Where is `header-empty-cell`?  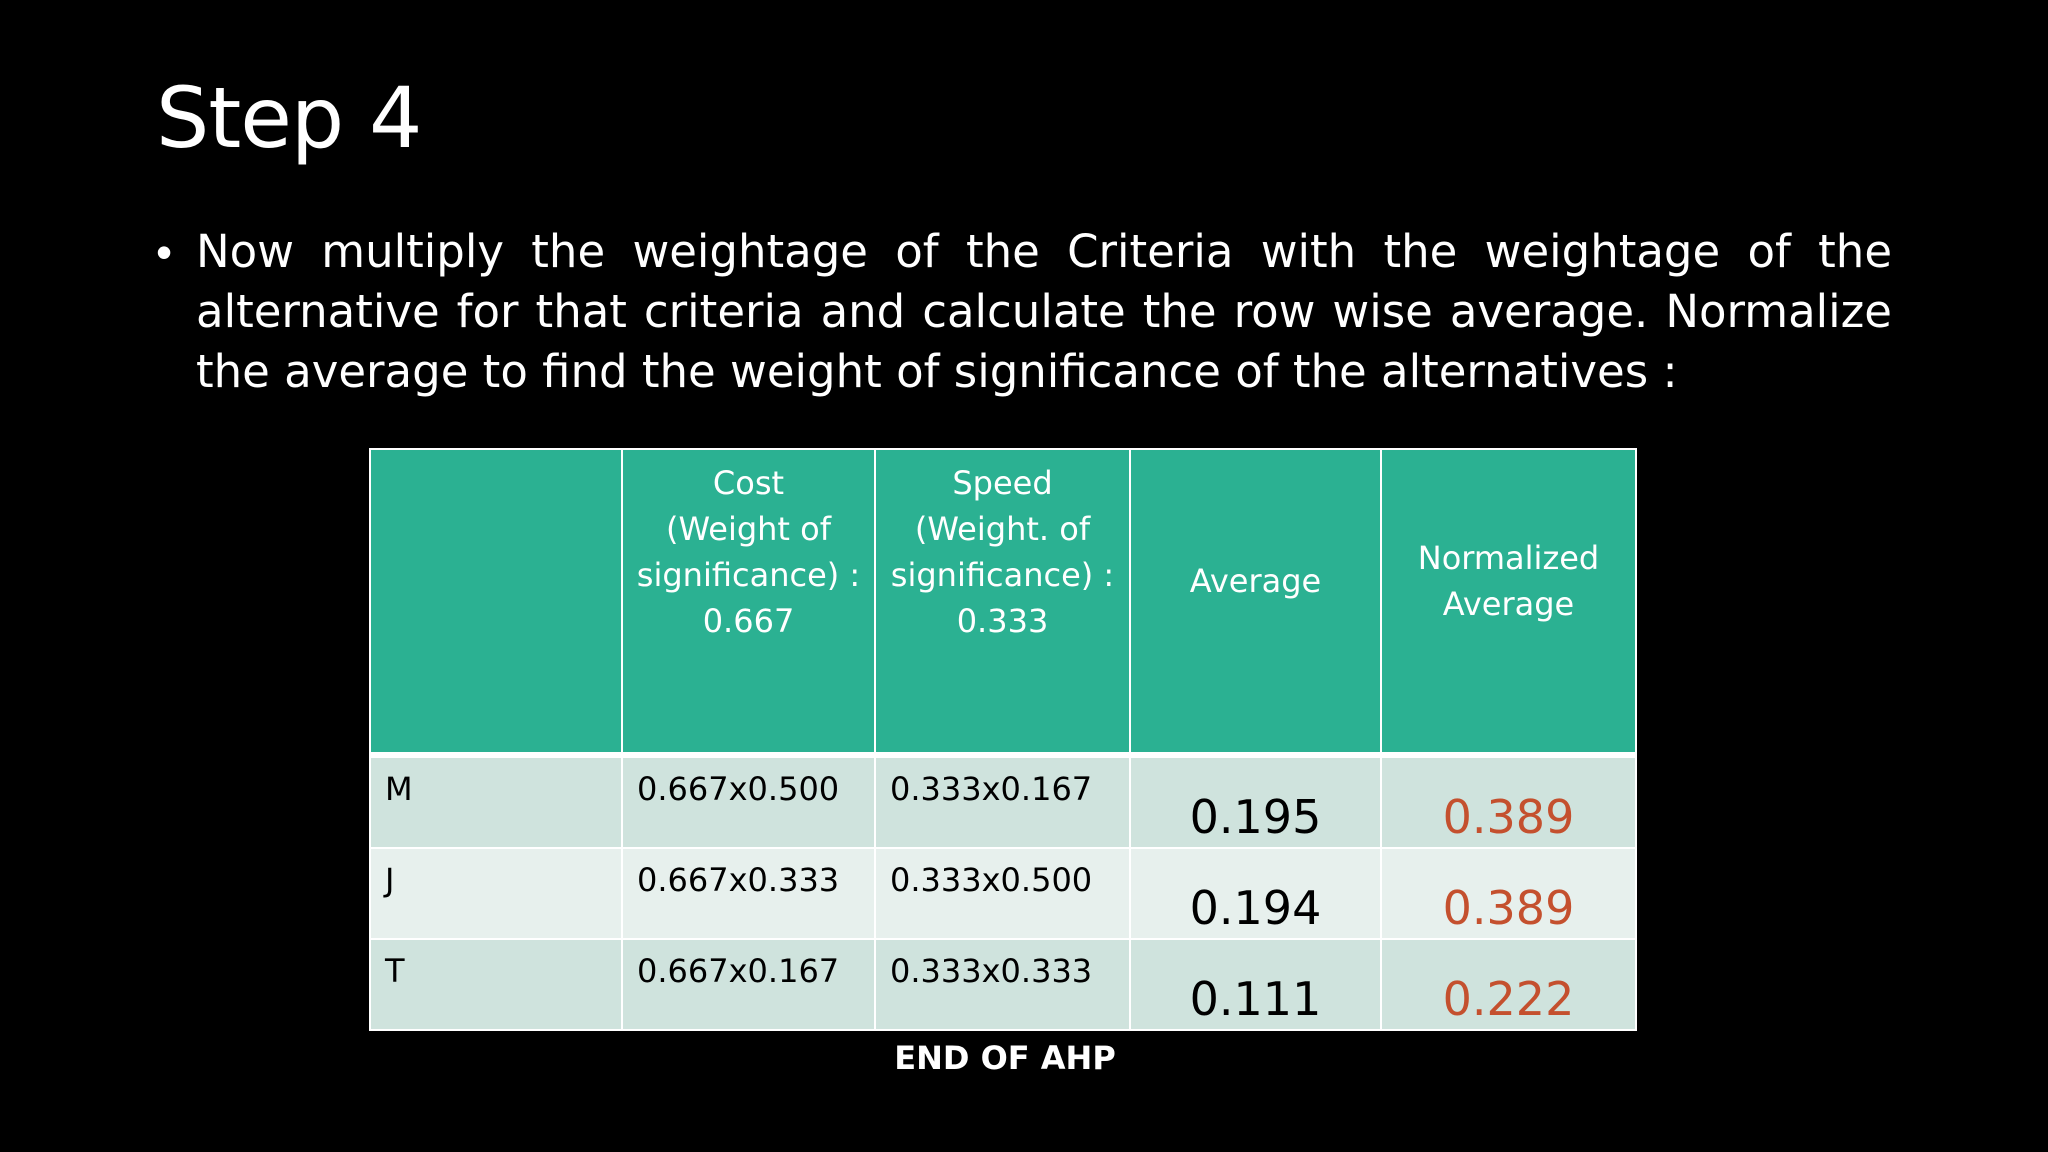
header-empty-cell is located at coordinates (496, 602).